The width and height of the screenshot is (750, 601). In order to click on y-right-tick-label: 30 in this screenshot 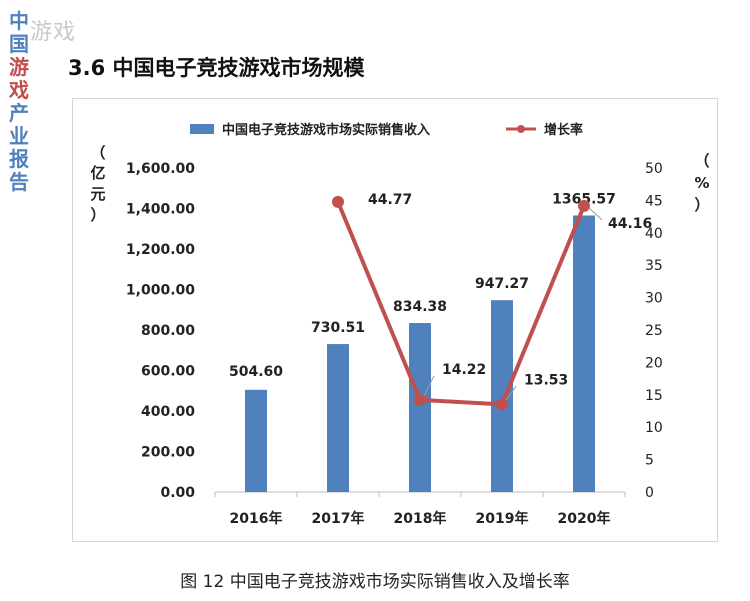, I will do `click(654, 299)`.